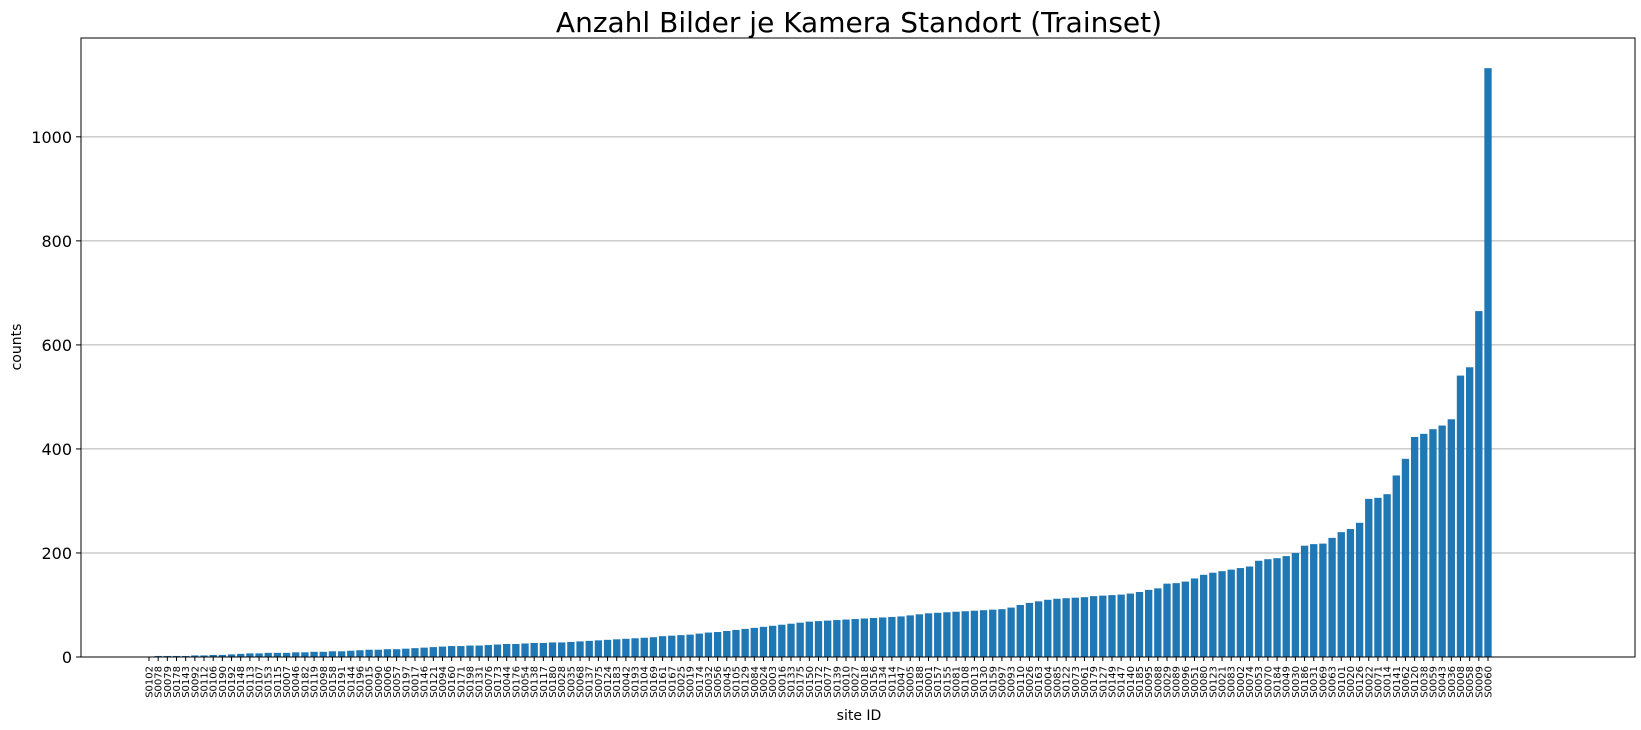 This screenshot has width=1641, height=730. Describe the element at coordinates (1305, 682) in the screenshot. I see `x-tick-label: S0186` at that location.